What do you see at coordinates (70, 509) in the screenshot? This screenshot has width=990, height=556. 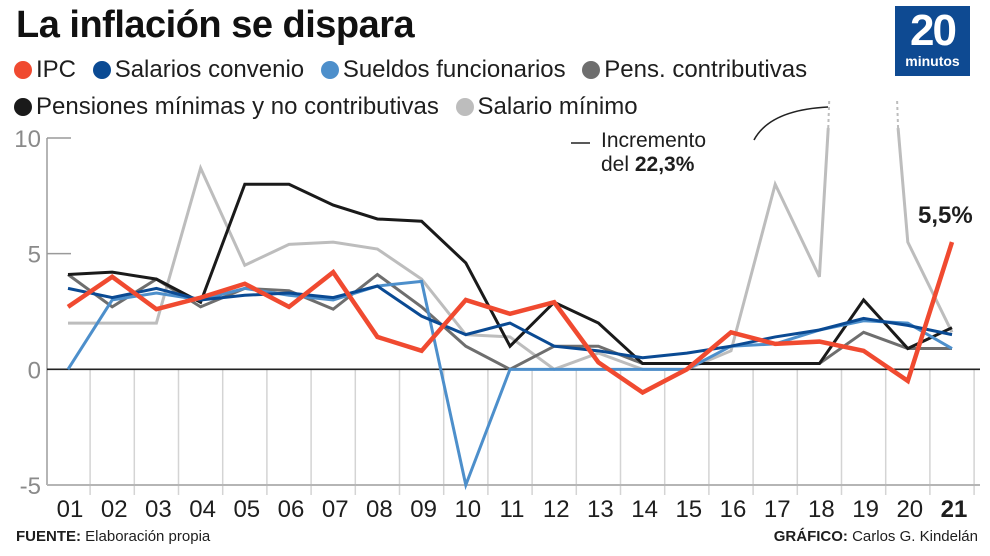 I see `x-tick-label: 01` at bounding box center [70, 509].